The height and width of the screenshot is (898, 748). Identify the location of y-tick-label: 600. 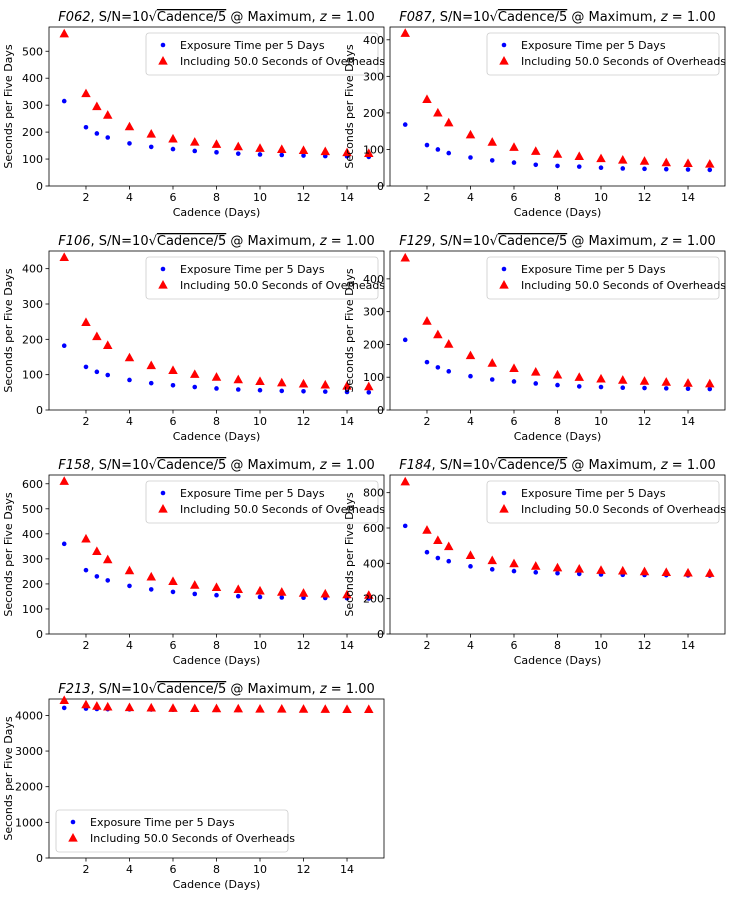
(32, 484).